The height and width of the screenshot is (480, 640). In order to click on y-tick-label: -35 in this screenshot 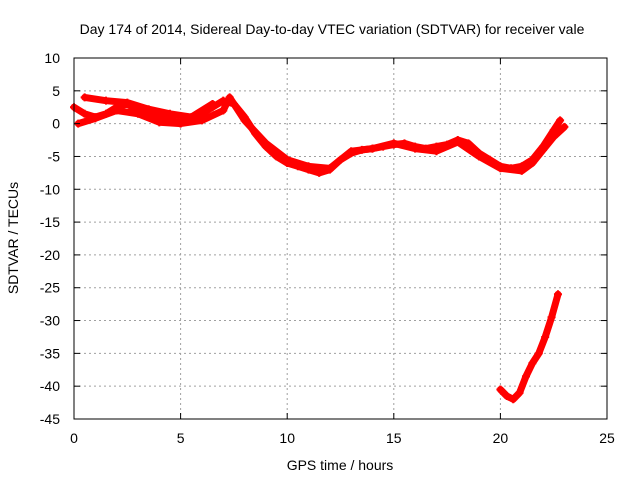, I will do `click(50, 353)`.